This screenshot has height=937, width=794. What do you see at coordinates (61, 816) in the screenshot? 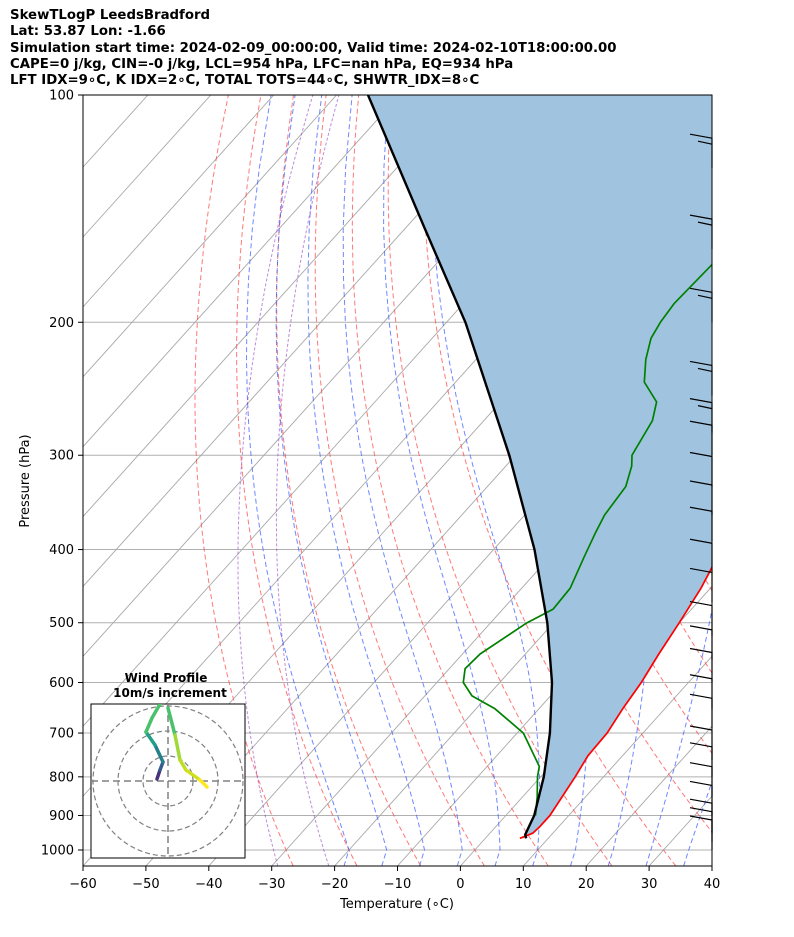
I see `y-tick-label: 900` at bounding box center [61, 816].